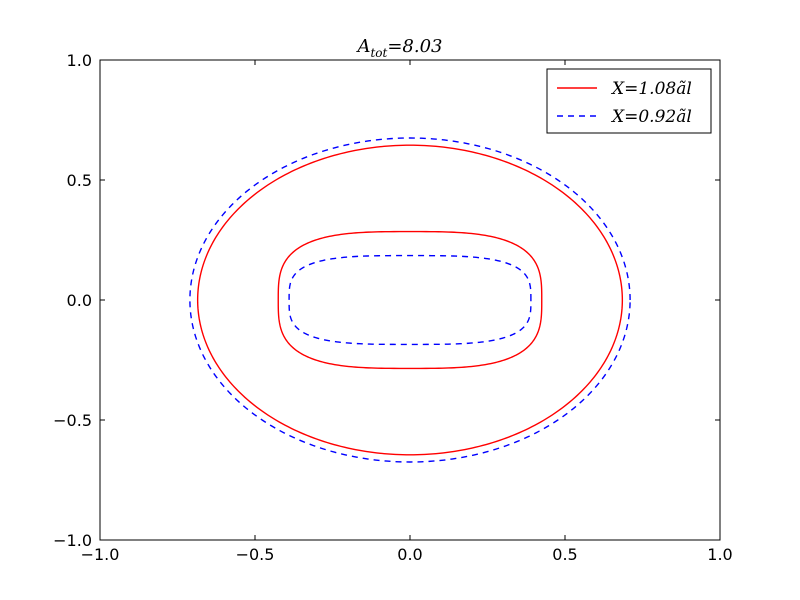 Image resolution: width=800 pixels, height=600 pixels. I want to click on legend-label-red: X=1.08ãl, so click(651, 89).